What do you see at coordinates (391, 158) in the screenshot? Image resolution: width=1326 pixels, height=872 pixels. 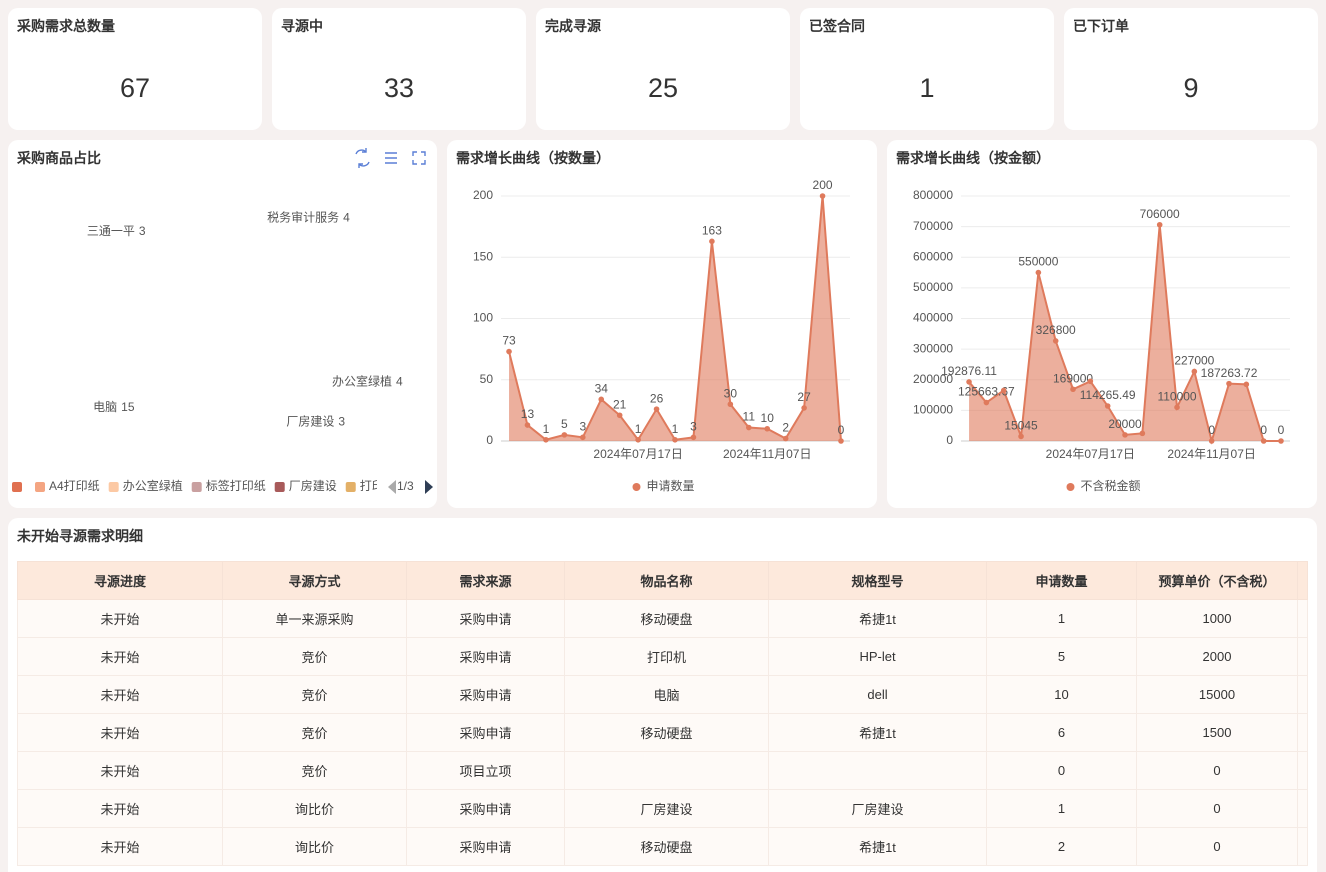 I see `list-icon` at bounding box center [391, 158].